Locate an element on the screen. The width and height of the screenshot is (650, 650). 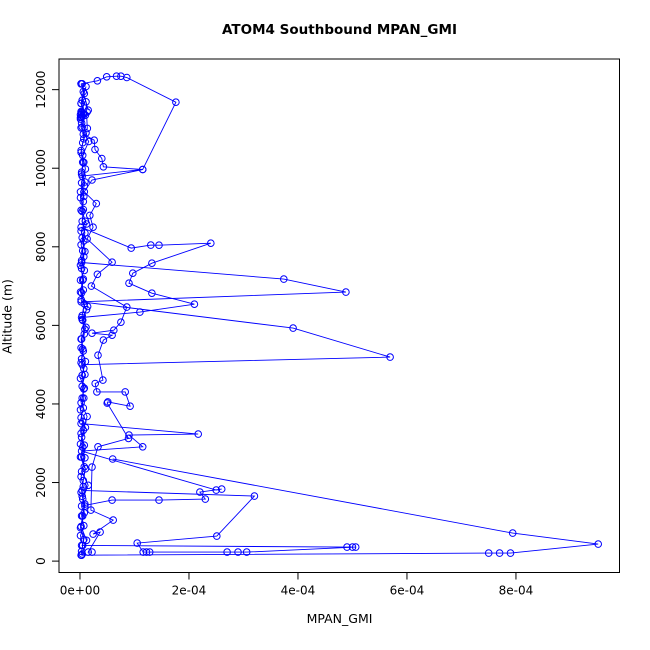
y-tick-label: 8000 is located at coordinates (41, 247).